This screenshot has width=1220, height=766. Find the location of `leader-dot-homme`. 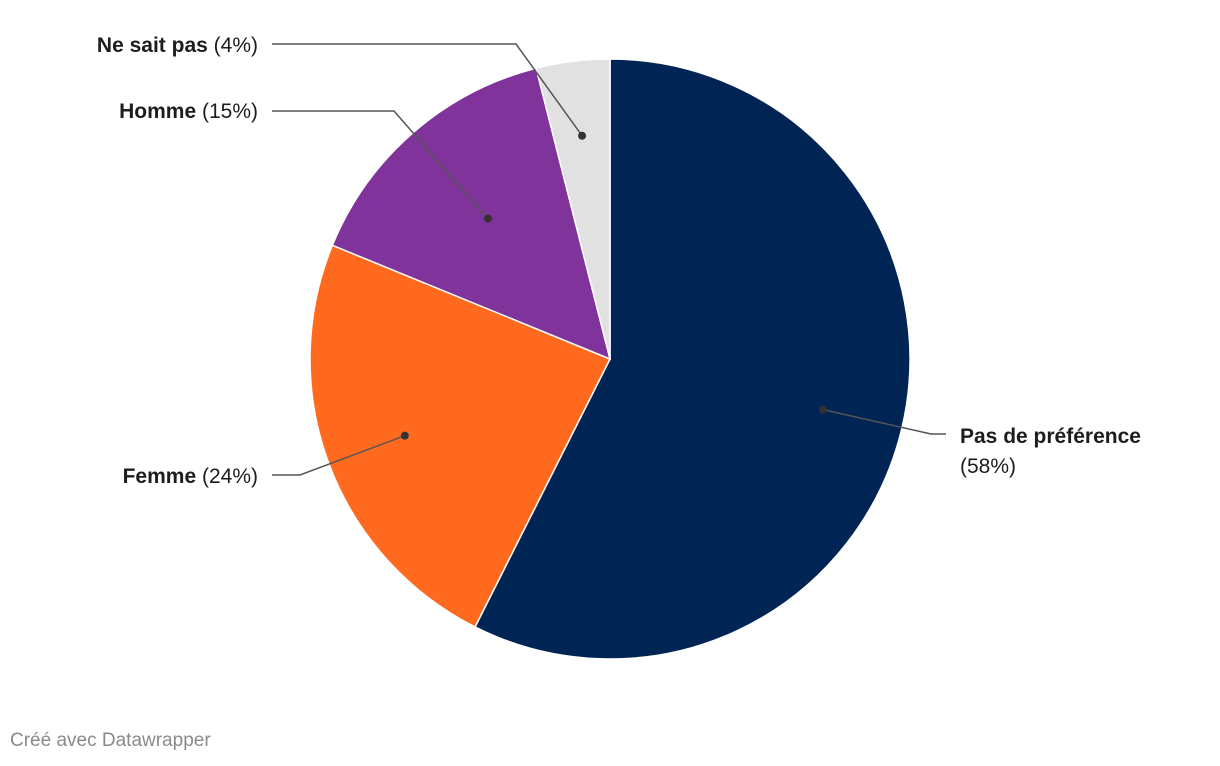

leader-dot-homme is located at coordinates (487, 218).